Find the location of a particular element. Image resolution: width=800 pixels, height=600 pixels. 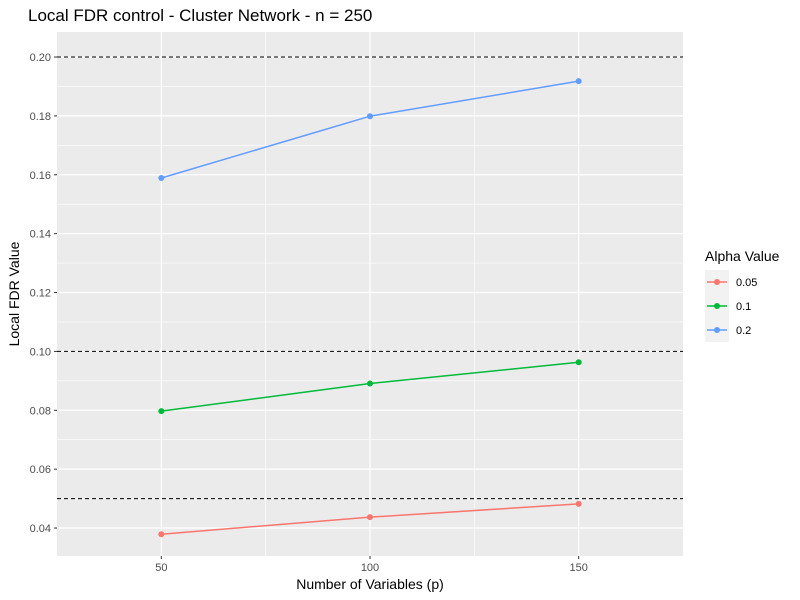

legend-label: 0.2 is located at coordinates (743, 331).